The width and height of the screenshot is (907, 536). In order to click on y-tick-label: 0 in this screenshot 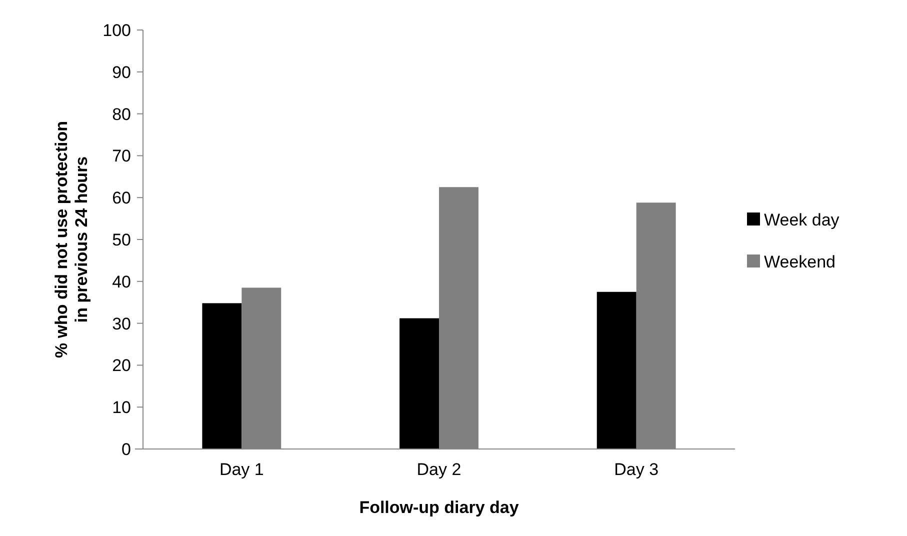, I will do `click(126, 449)`.